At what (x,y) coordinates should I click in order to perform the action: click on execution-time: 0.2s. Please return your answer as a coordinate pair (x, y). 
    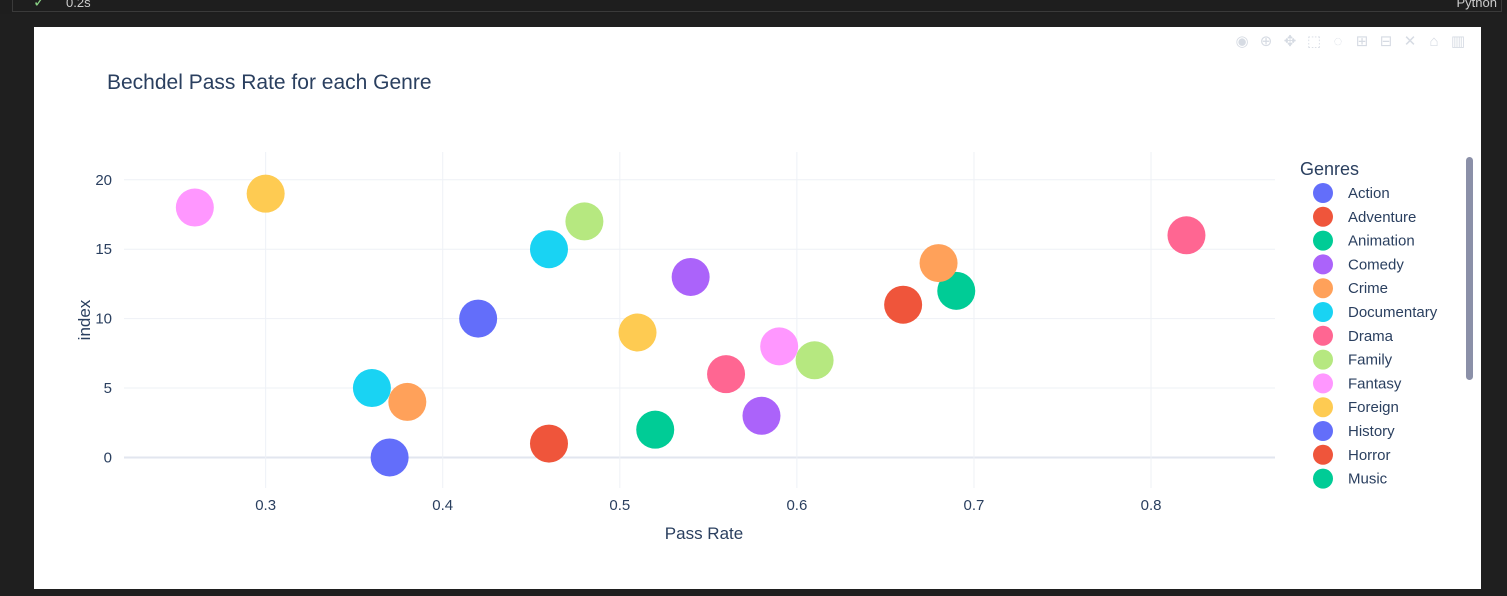
    Looking at the image, I should click on (78, 5).